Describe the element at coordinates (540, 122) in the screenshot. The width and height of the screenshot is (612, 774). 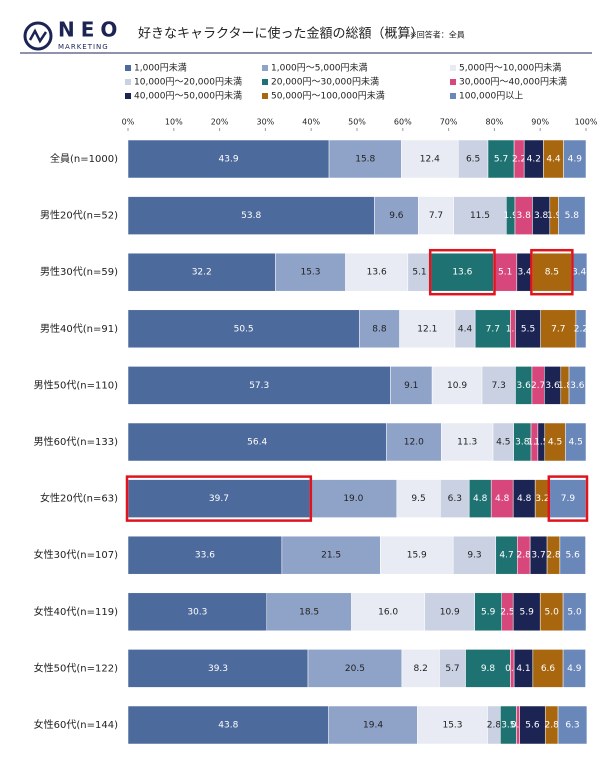
I see `x-tick-label: 90%` at that location.